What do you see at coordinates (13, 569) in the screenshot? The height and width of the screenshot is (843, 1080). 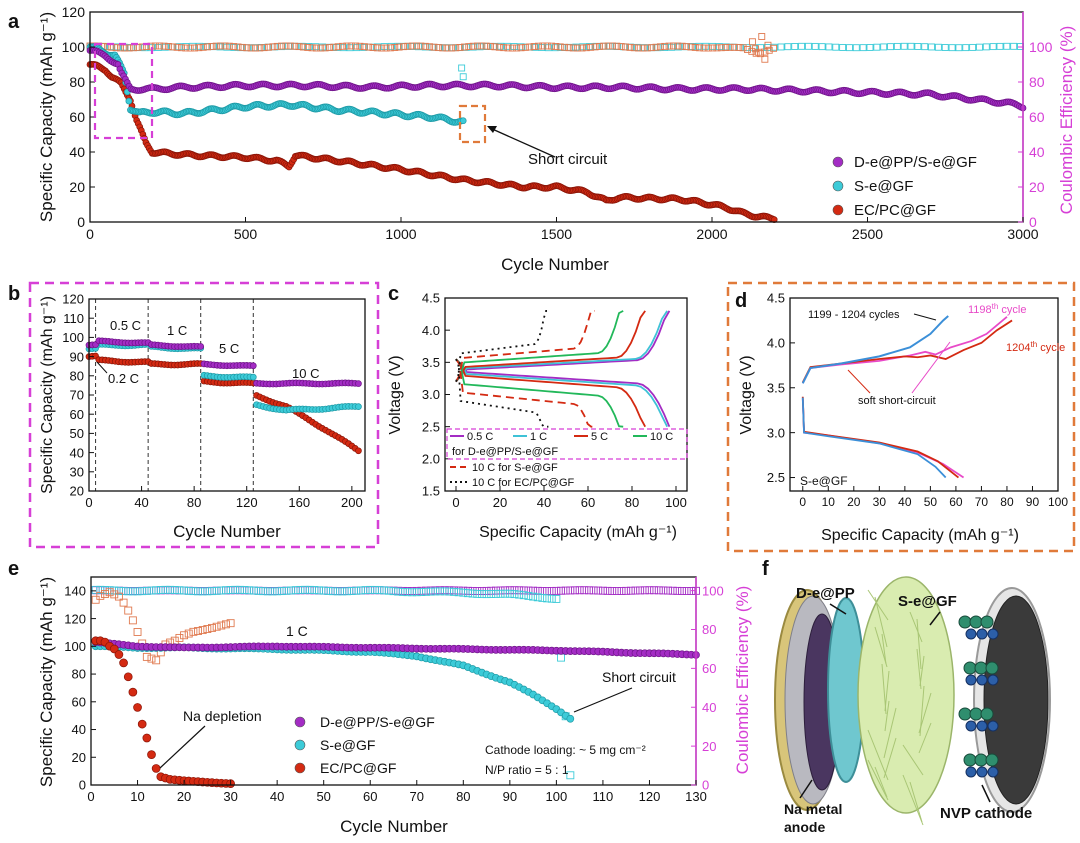 I see `panel-letter-e: e` at bounding box center [13, 569].